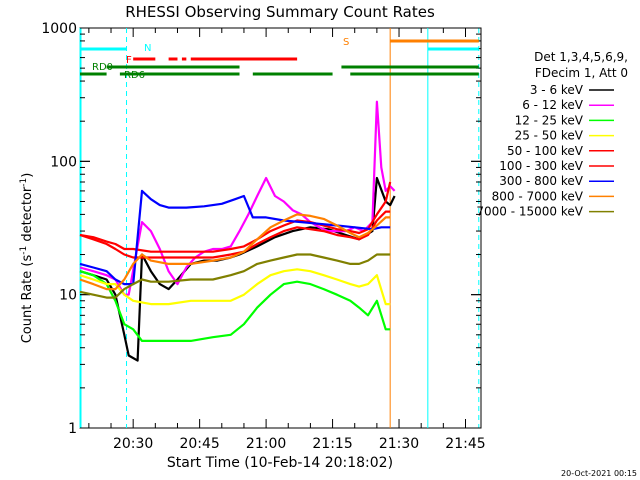 The width and height of the screenshot is (640, 480). What do you see at coordinates (581, 73) in the screenshot?
I see `legend-header-2: FDecim 1, Att 0` at bounding box center [581, 73].